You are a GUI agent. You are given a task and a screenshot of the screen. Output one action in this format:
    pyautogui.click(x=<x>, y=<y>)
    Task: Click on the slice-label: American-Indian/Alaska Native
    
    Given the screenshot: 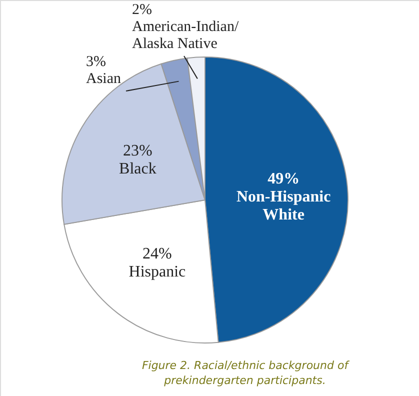 What is the action you would take?
    pyautogui.click(x=186, y=35)
    